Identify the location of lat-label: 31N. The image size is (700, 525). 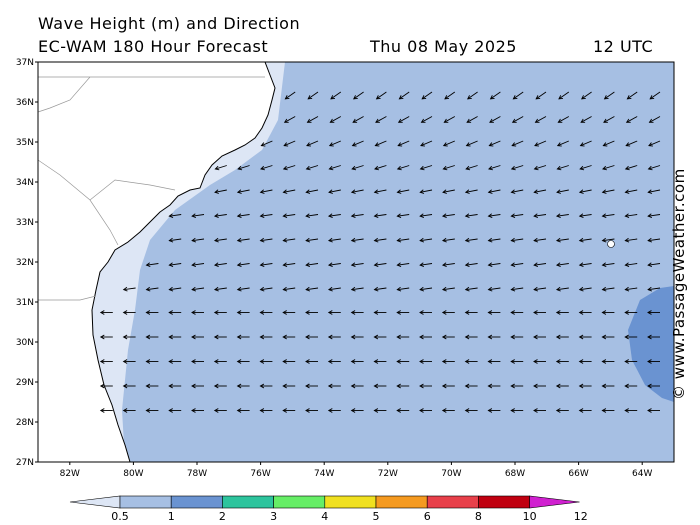
(25, 303).